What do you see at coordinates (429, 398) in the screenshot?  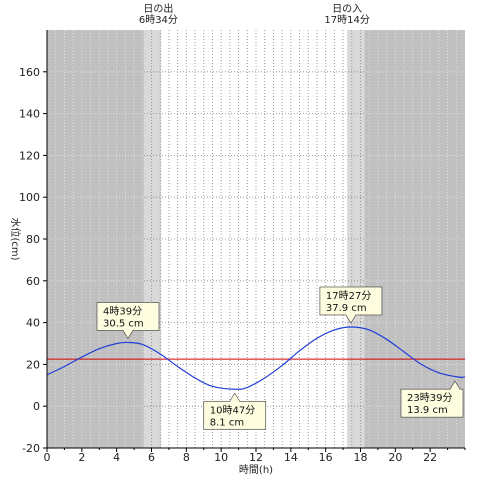 I see `callout-time: 23時39分` at bounding box center [429, 398].